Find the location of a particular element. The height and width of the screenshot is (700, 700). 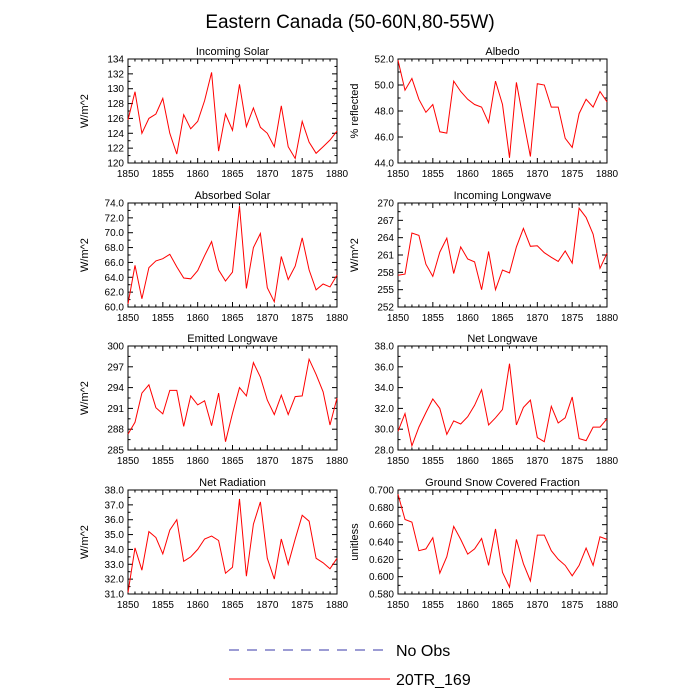

y-tick-label: 285 is located at coordinates (115, 451).